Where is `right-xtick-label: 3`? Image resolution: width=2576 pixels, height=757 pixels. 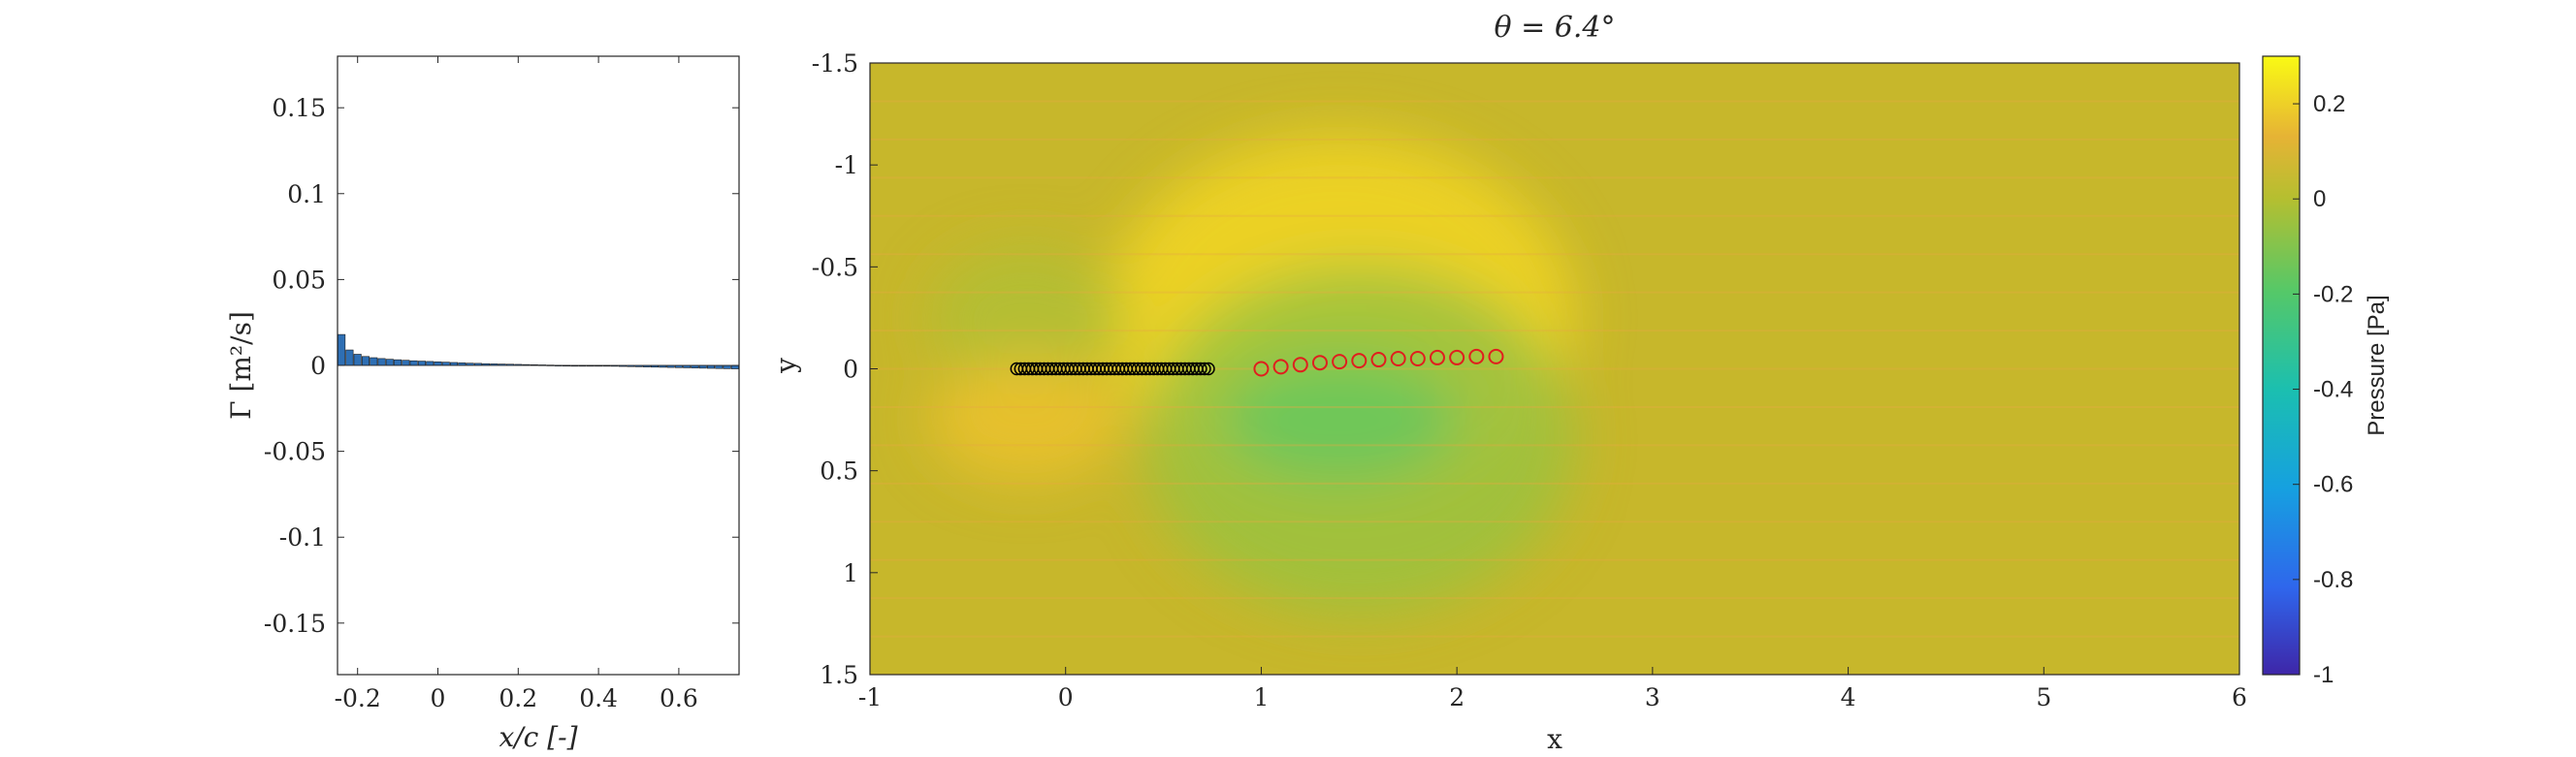
right-xtick-label: 3 is located at coordinates (1652, 697).